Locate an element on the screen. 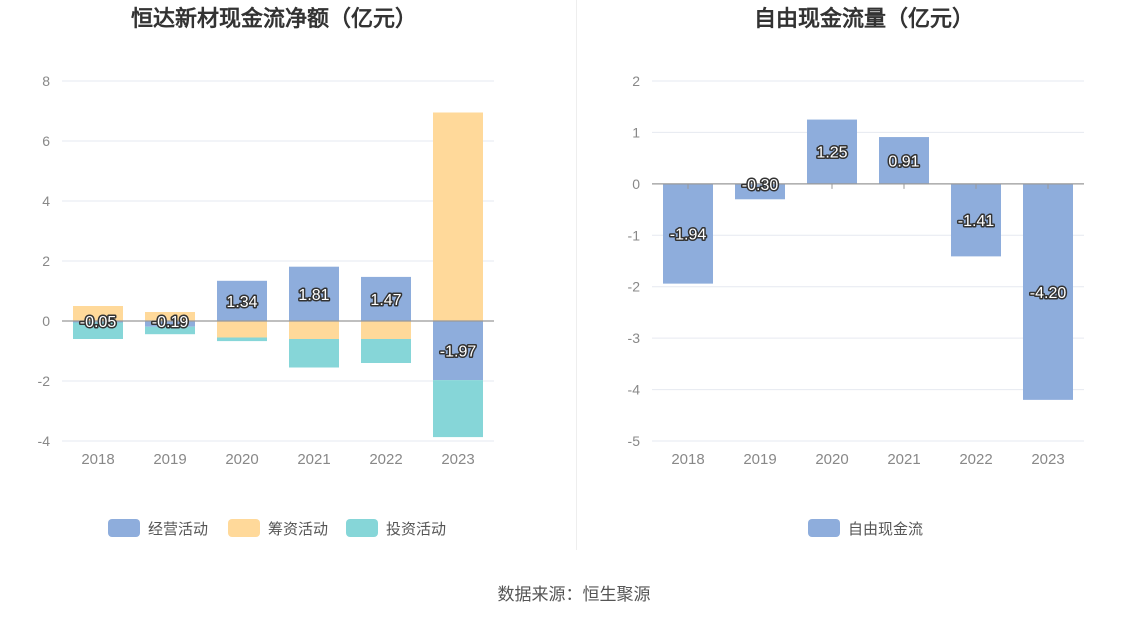 The image size is (1148, 619). chart-title-1: 恒达新材现金流净额（亿元） is located at coordinates (274, 19).